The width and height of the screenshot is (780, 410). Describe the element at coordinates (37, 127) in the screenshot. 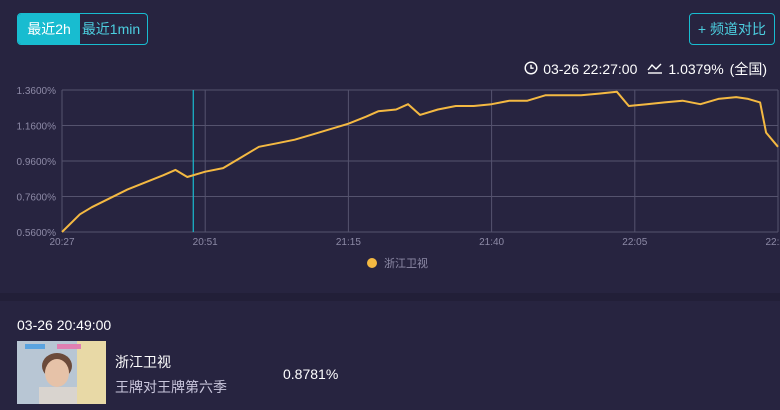

I see `y-tick-label: 1.1600%` at that location.